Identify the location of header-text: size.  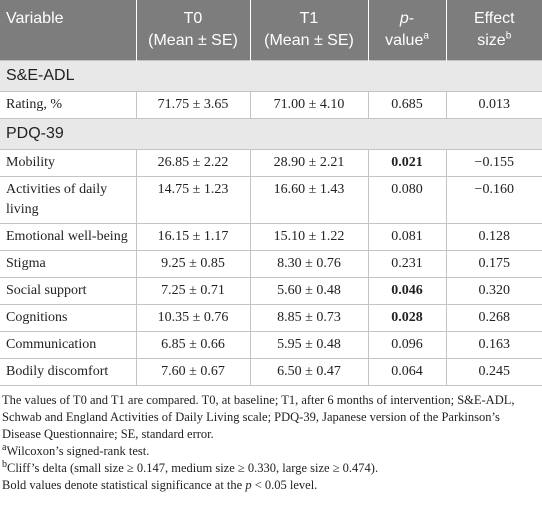
(491, 40).